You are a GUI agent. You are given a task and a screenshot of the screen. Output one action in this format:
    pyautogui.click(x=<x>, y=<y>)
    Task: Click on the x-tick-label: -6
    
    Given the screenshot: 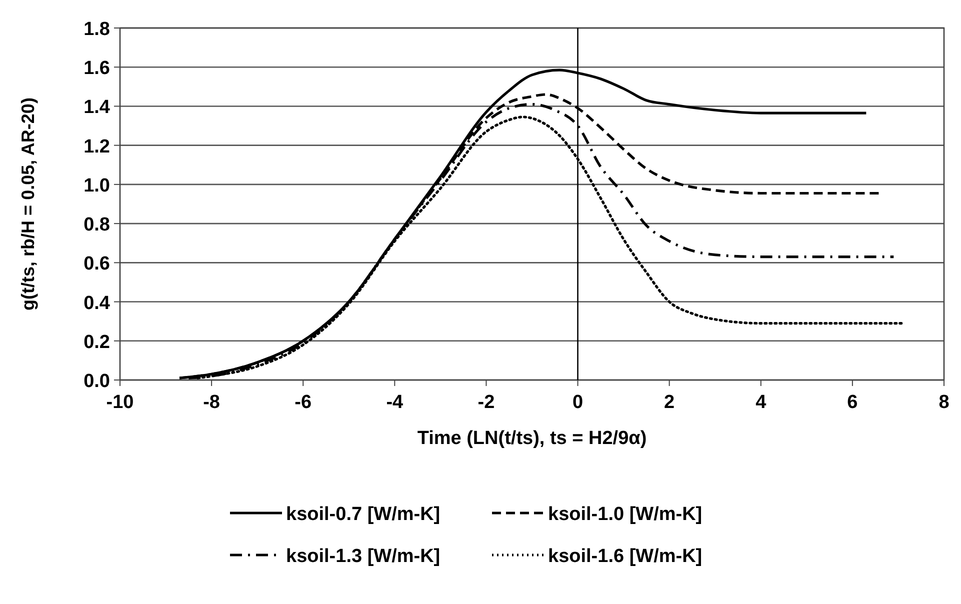 What is the action you would take?
    pyautogui.click(x=303, y=402)
    